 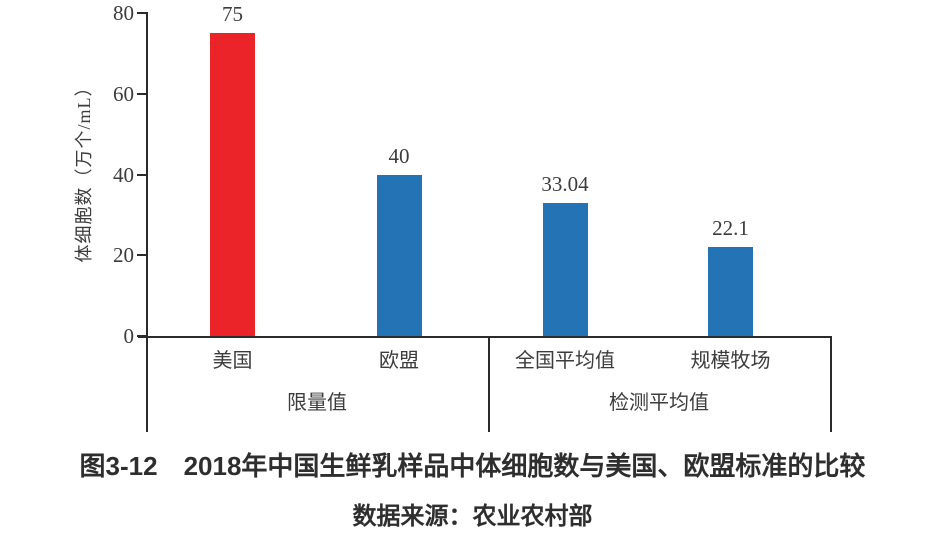 I want to click on y-axis-tick-label: 40, so click(x=123, y=174).